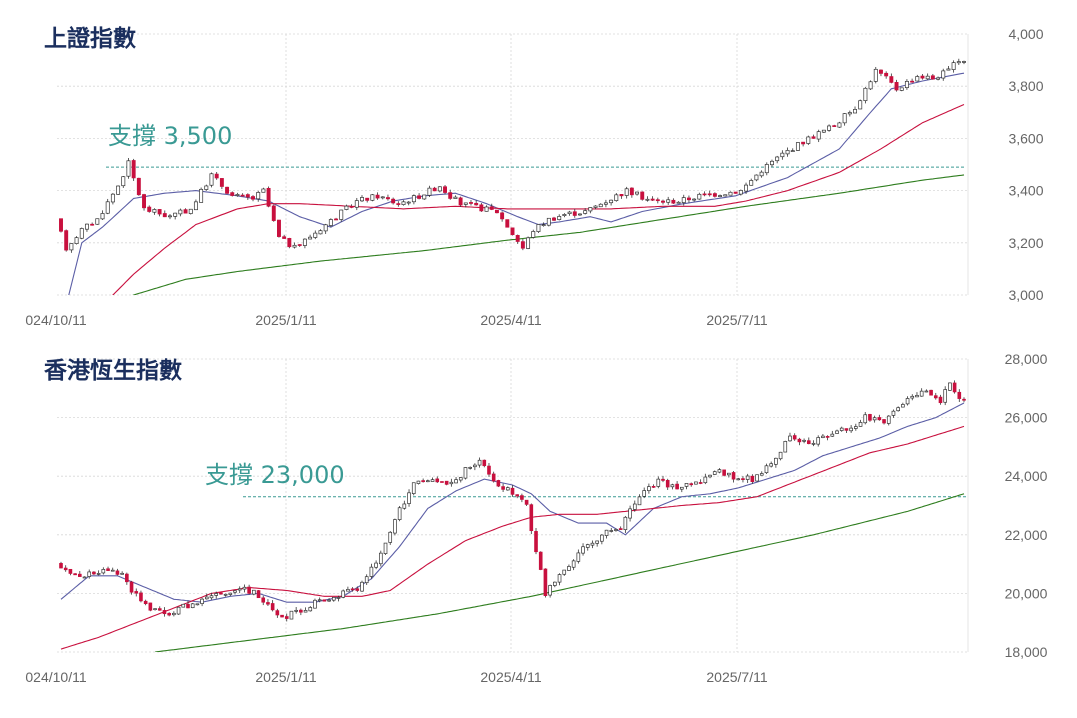 The image size is (1077, 718). What do you see at coordinates (55, 677) in the screenshot?
I see `x-tick-label: 024/10/11` at bounding box center [55, 677].